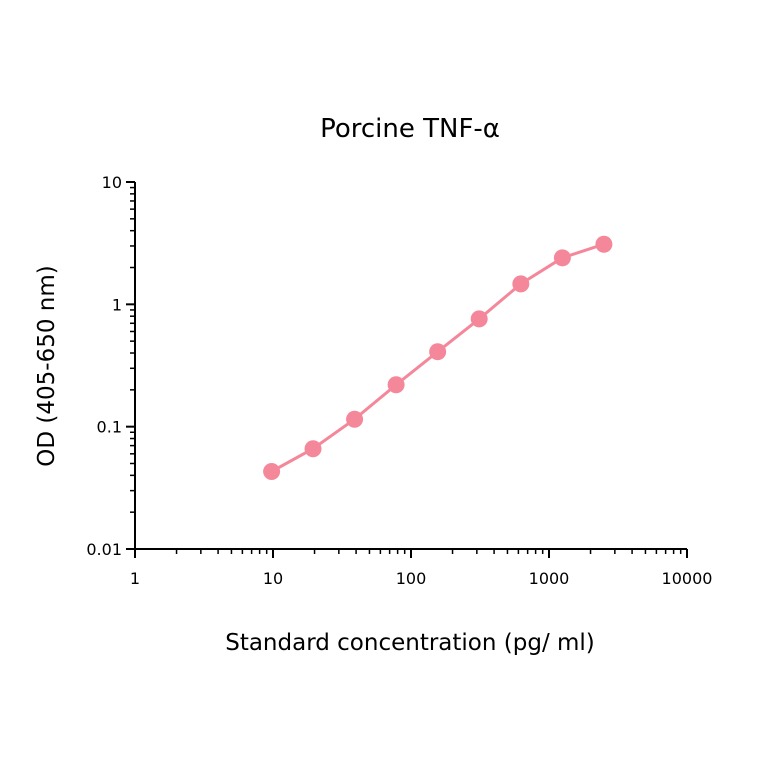  Describe the element at coordinates (410, 643) in the screenshot. I see `x-axis-label: Standard concentration (pg/ ml)` at that location.